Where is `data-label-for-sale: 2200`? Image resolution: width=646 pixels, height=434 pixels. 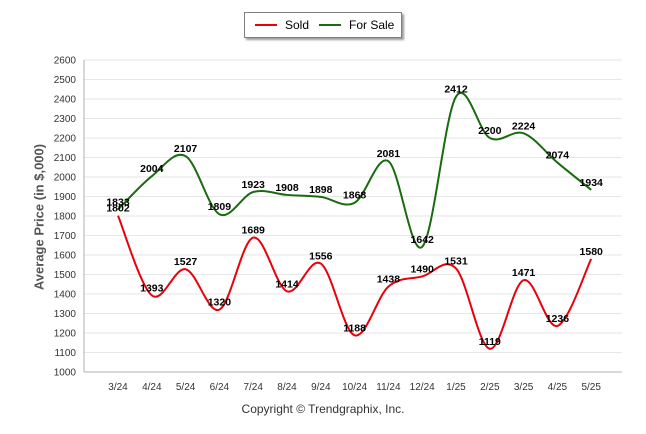 data-label-for-sale: 2200 is located at coordinates (490, 131).